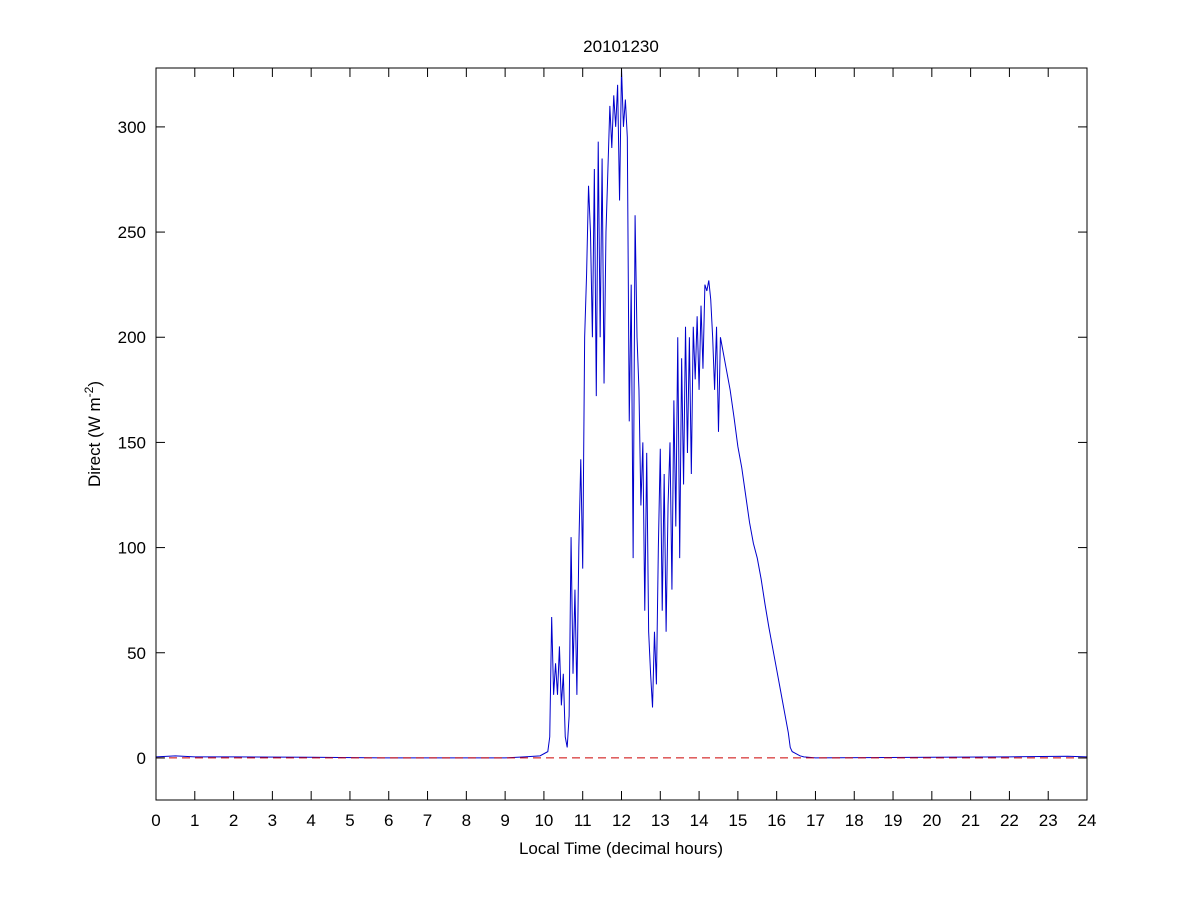  What do you see at coordinates (931, 820) in the screenshot?
I see `x-tick-label: 20` at bounding box center [931, 820].